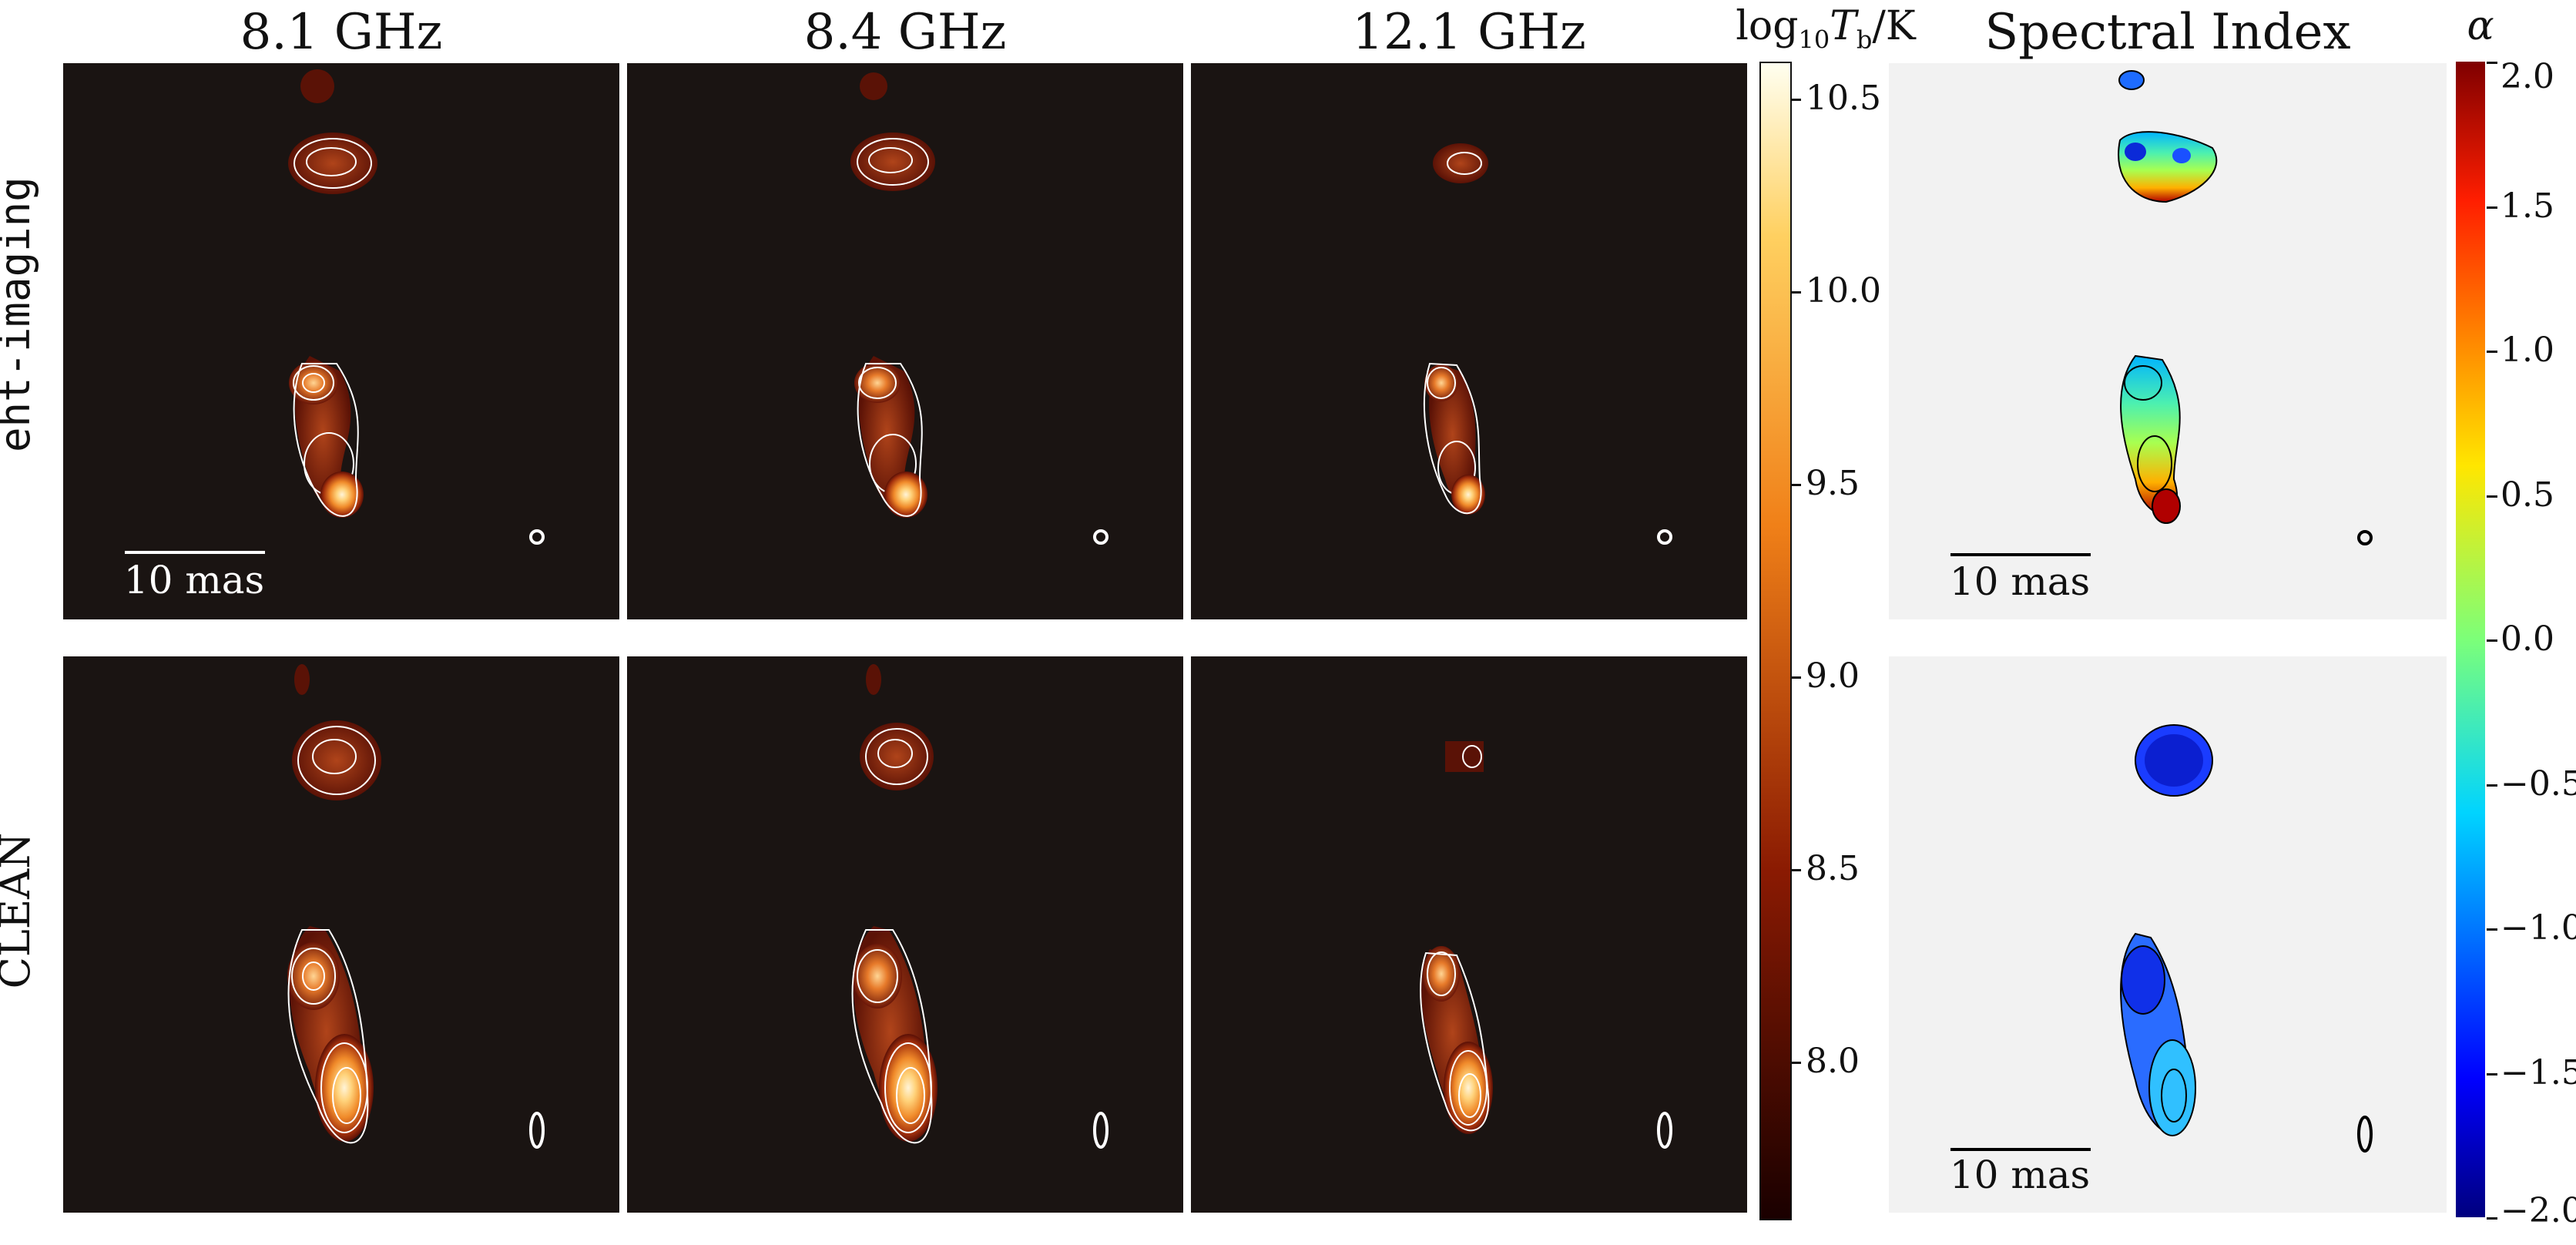  Describe the element at coordinates (2168, 341) in the screenshot. I see `panel-spectral-index-eht: 10 mas` at that location.